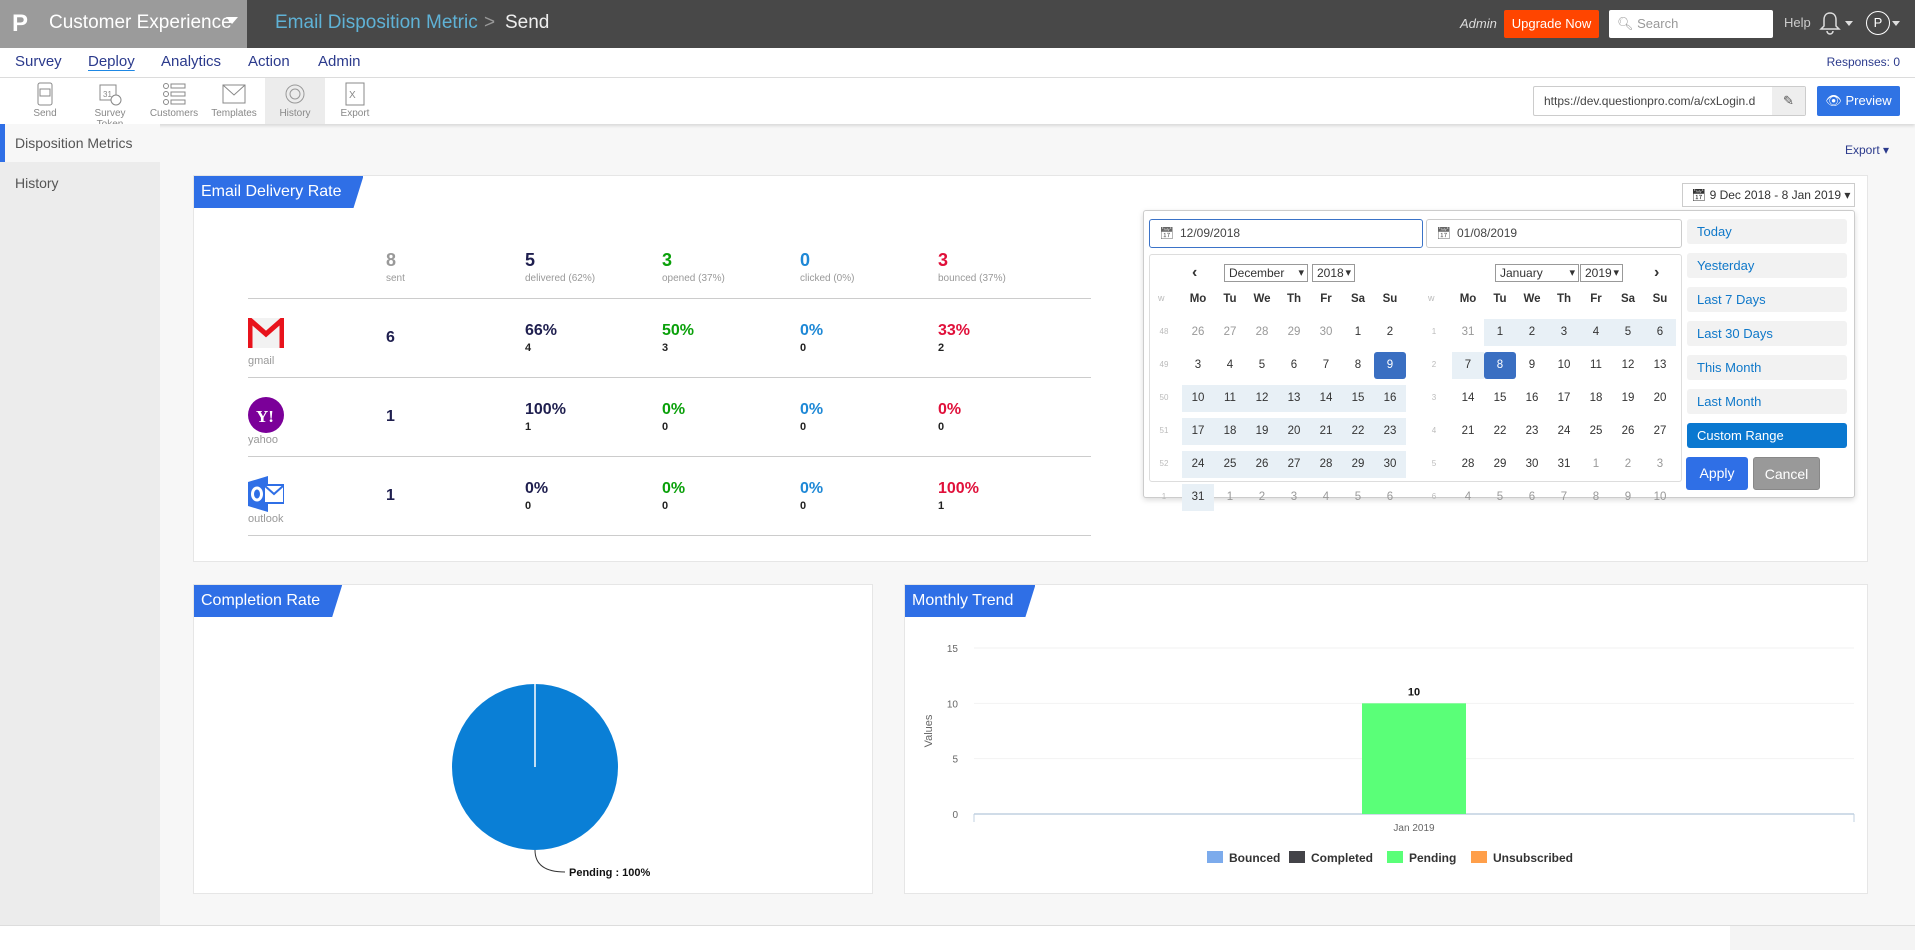 This screenshot has height=950, width=1915. Describe the element at coordinates (1878, 23) in the screenshot. I see `avatar: P` at that location.